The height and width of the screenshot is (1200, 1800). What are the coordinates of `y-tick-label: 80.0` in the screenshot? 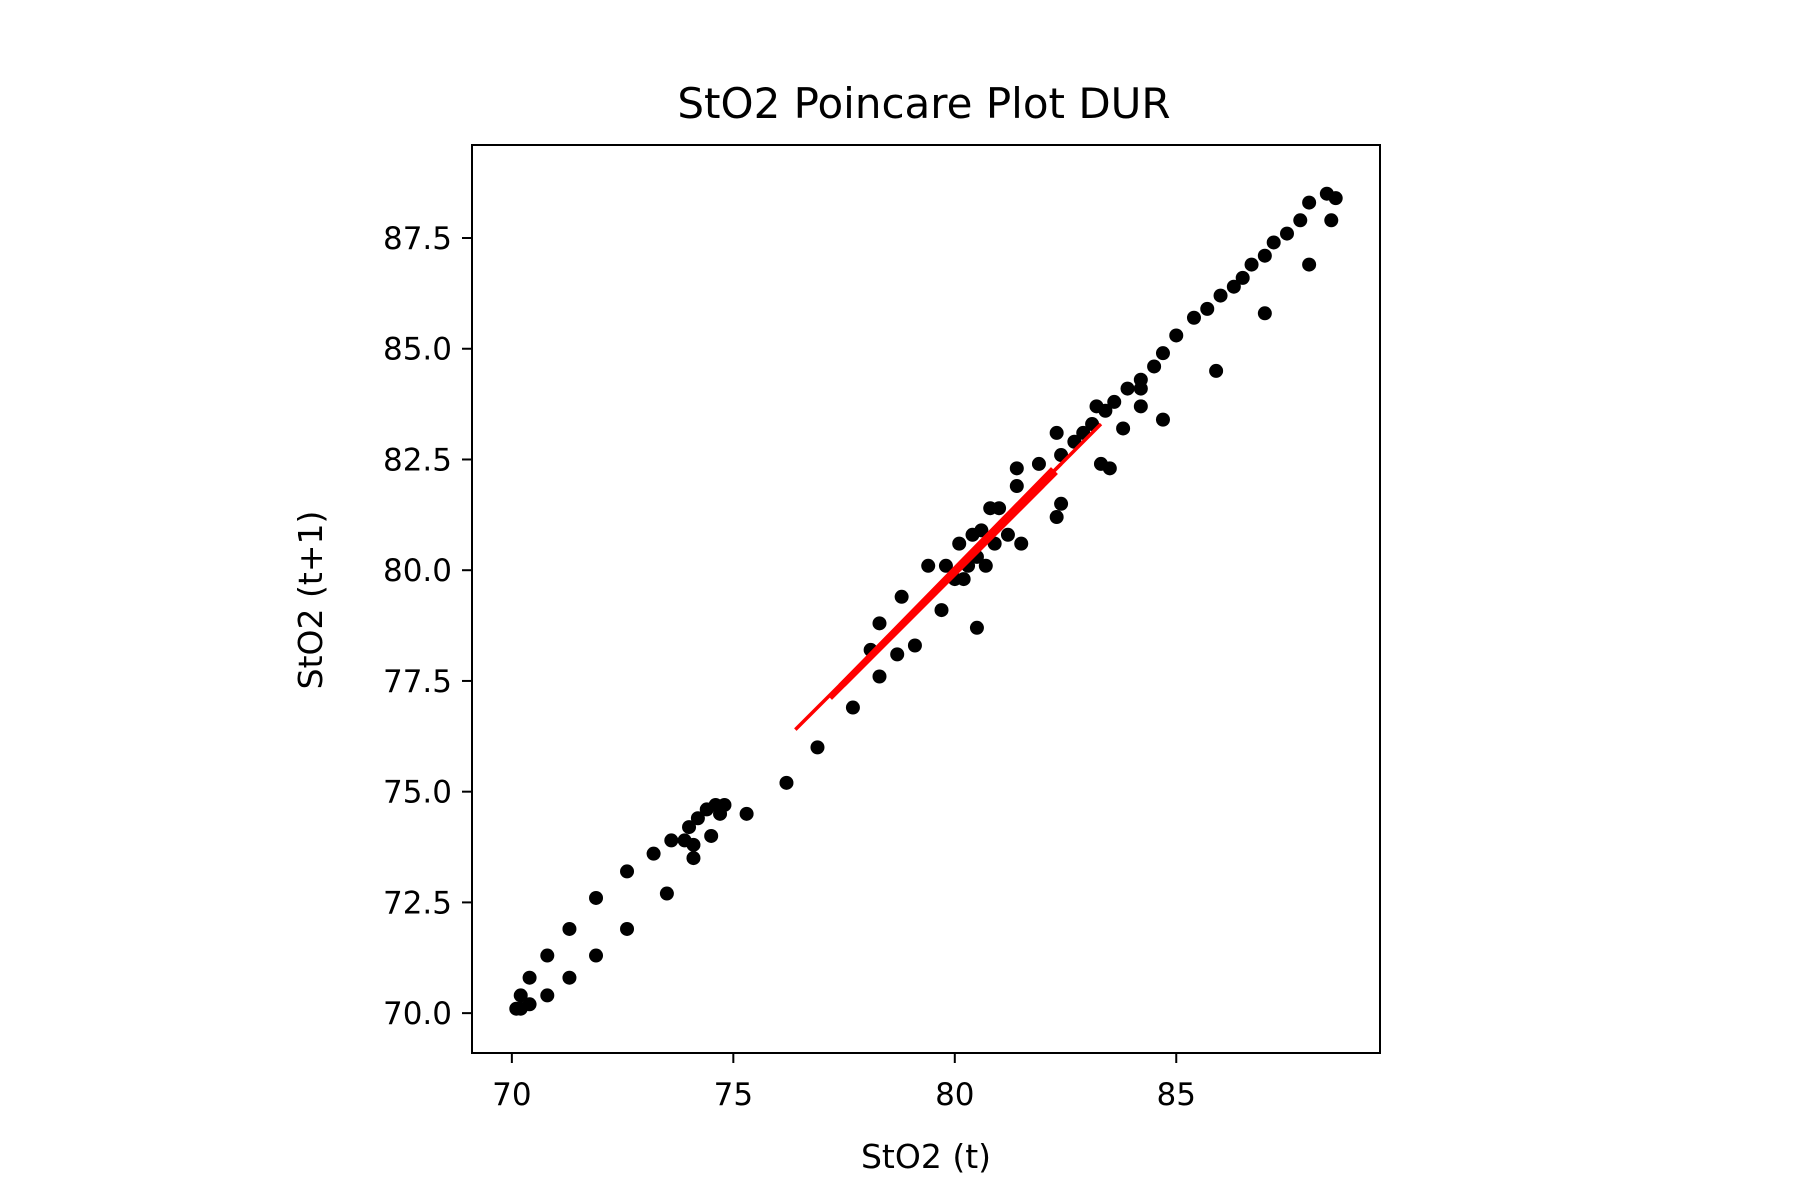 It's located at (417, 571).